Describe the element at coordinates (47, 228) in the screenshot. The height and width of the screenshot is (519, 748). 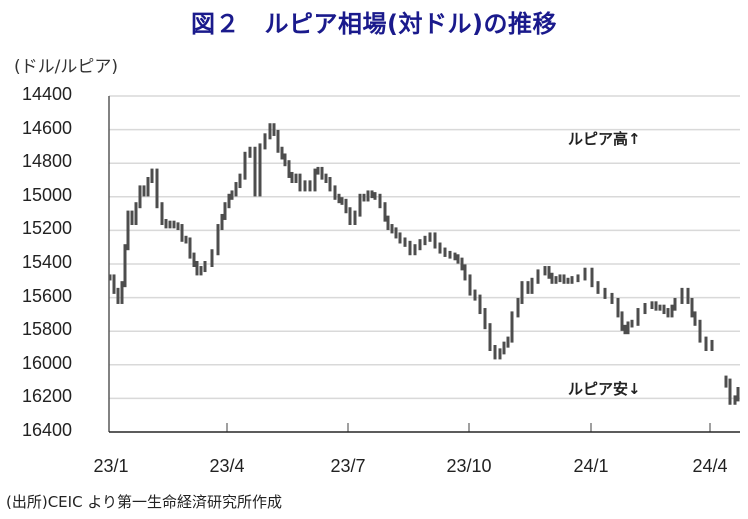
I see `y-tick-label: 15200` at that location.